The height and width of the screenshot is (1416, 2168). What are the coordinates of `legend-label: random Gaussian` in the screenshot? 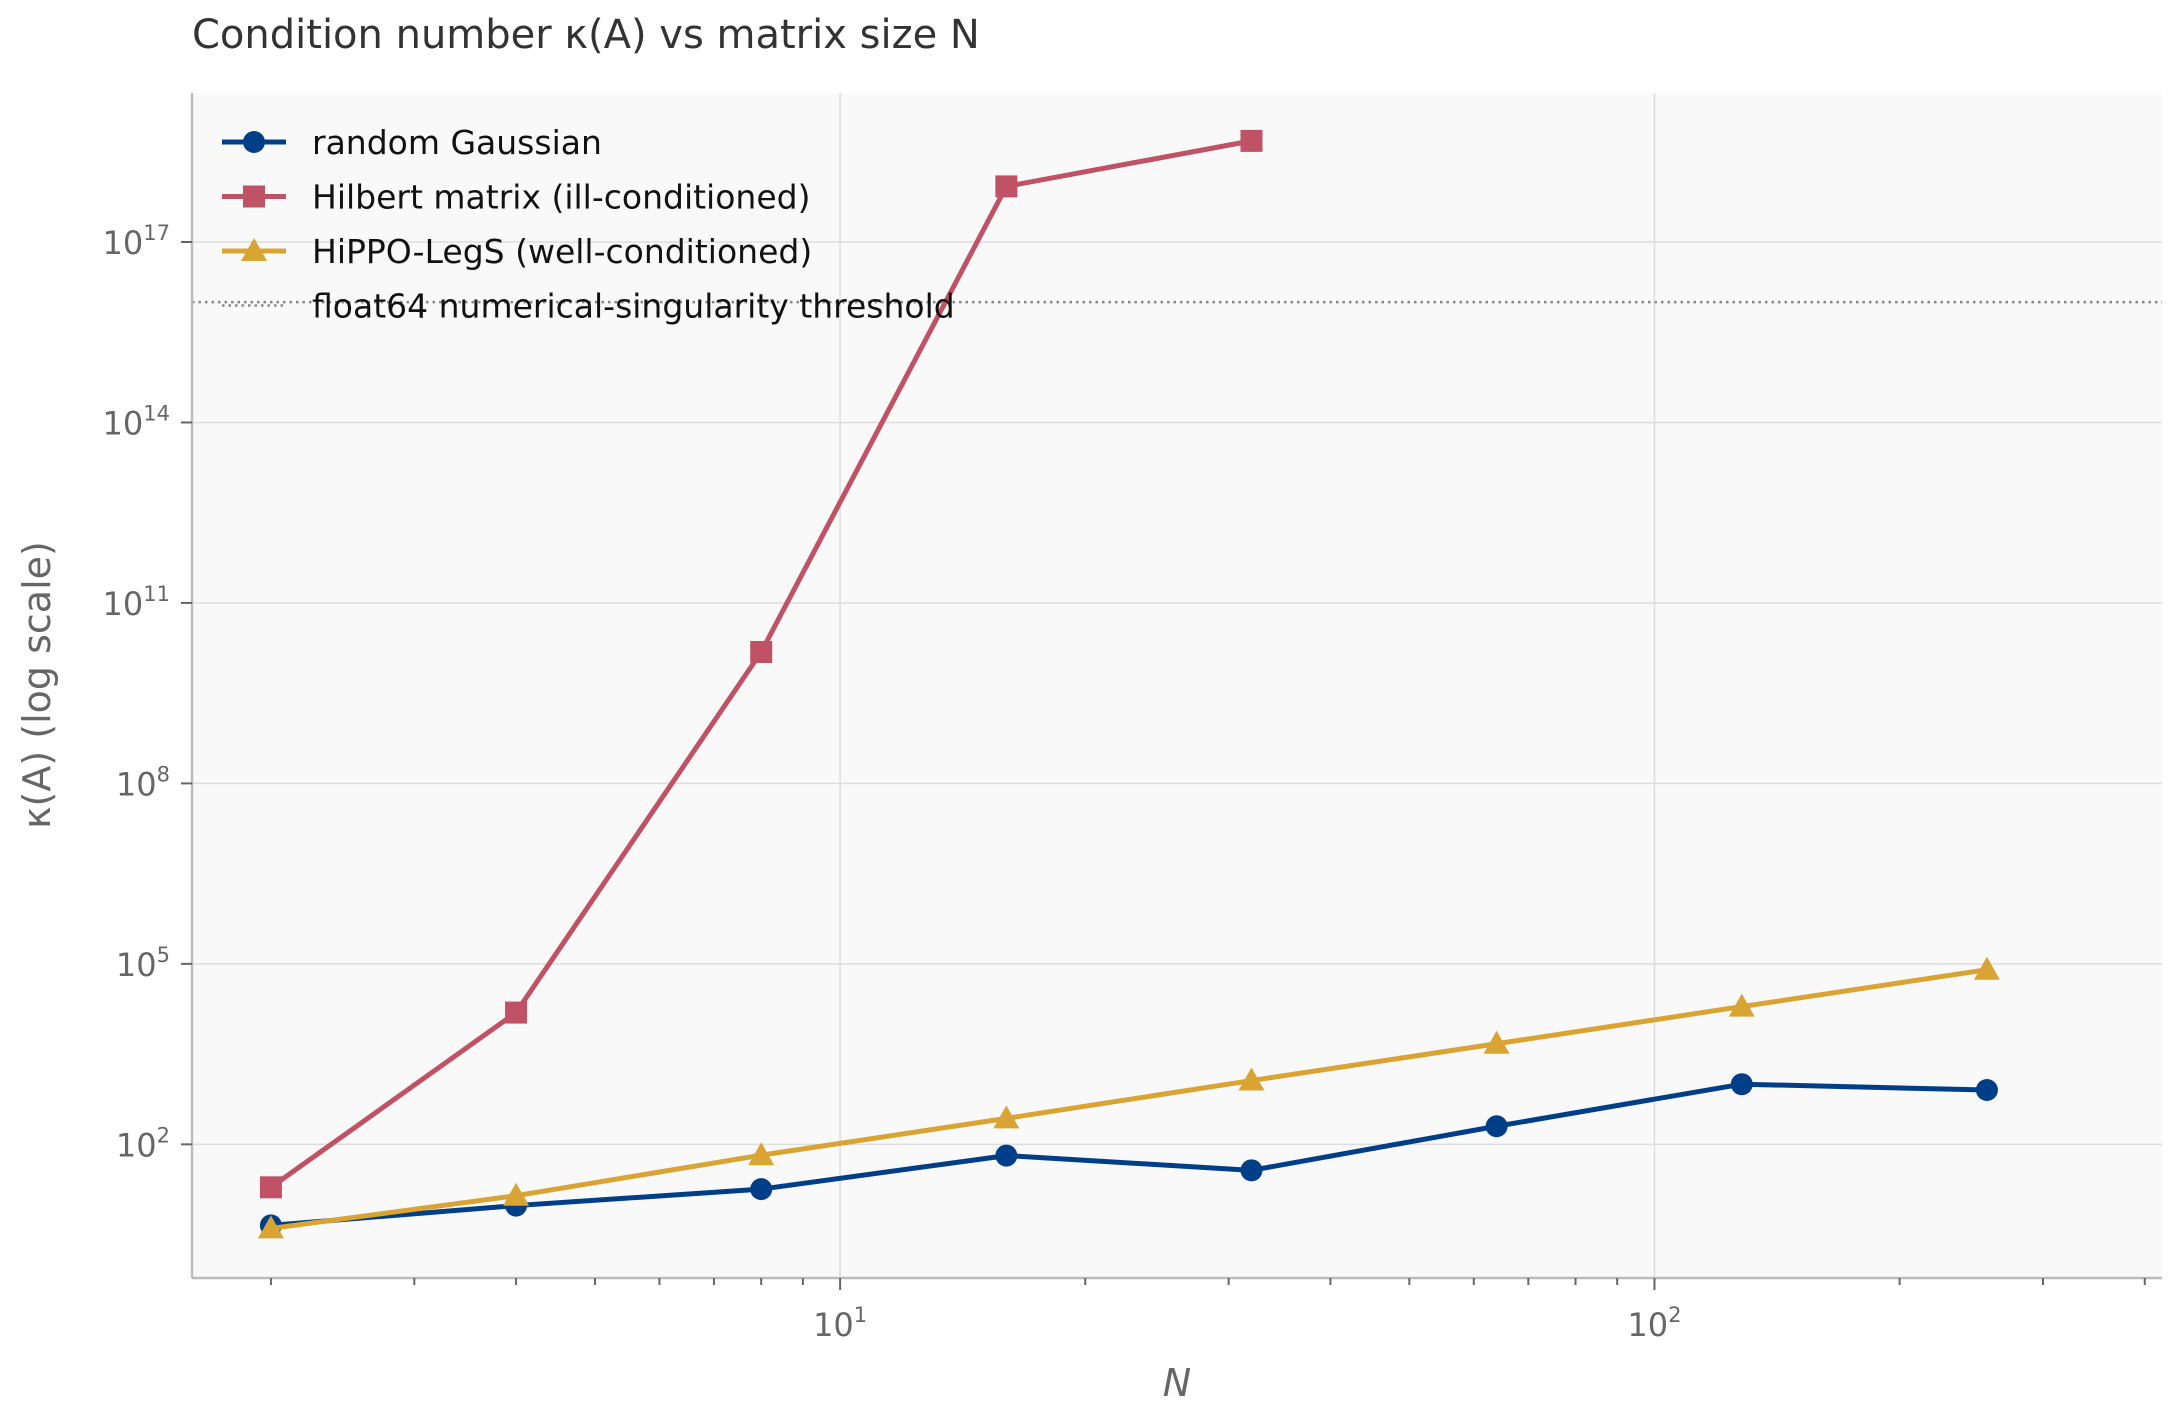 It's located at (457, 142).